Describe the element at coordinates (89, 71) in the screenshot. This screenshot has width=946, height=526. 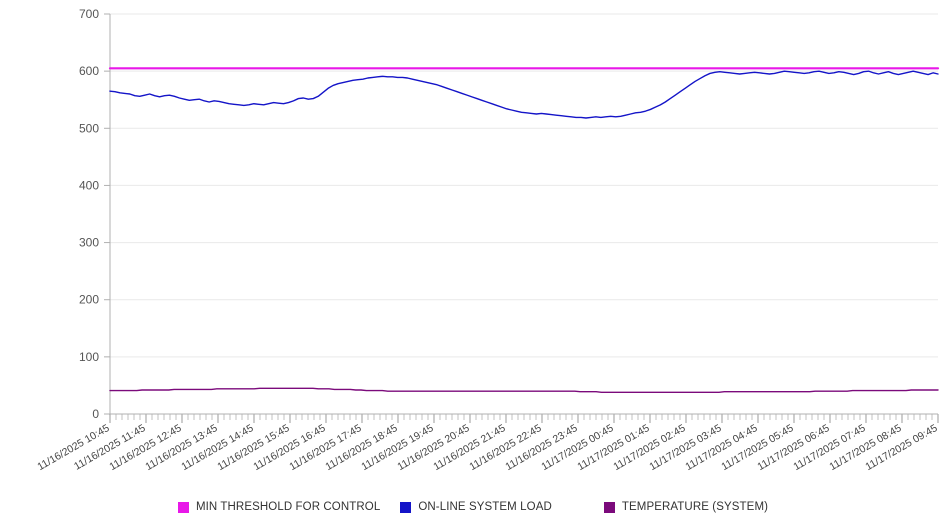
I see `y-tick-label: 600` at that location.